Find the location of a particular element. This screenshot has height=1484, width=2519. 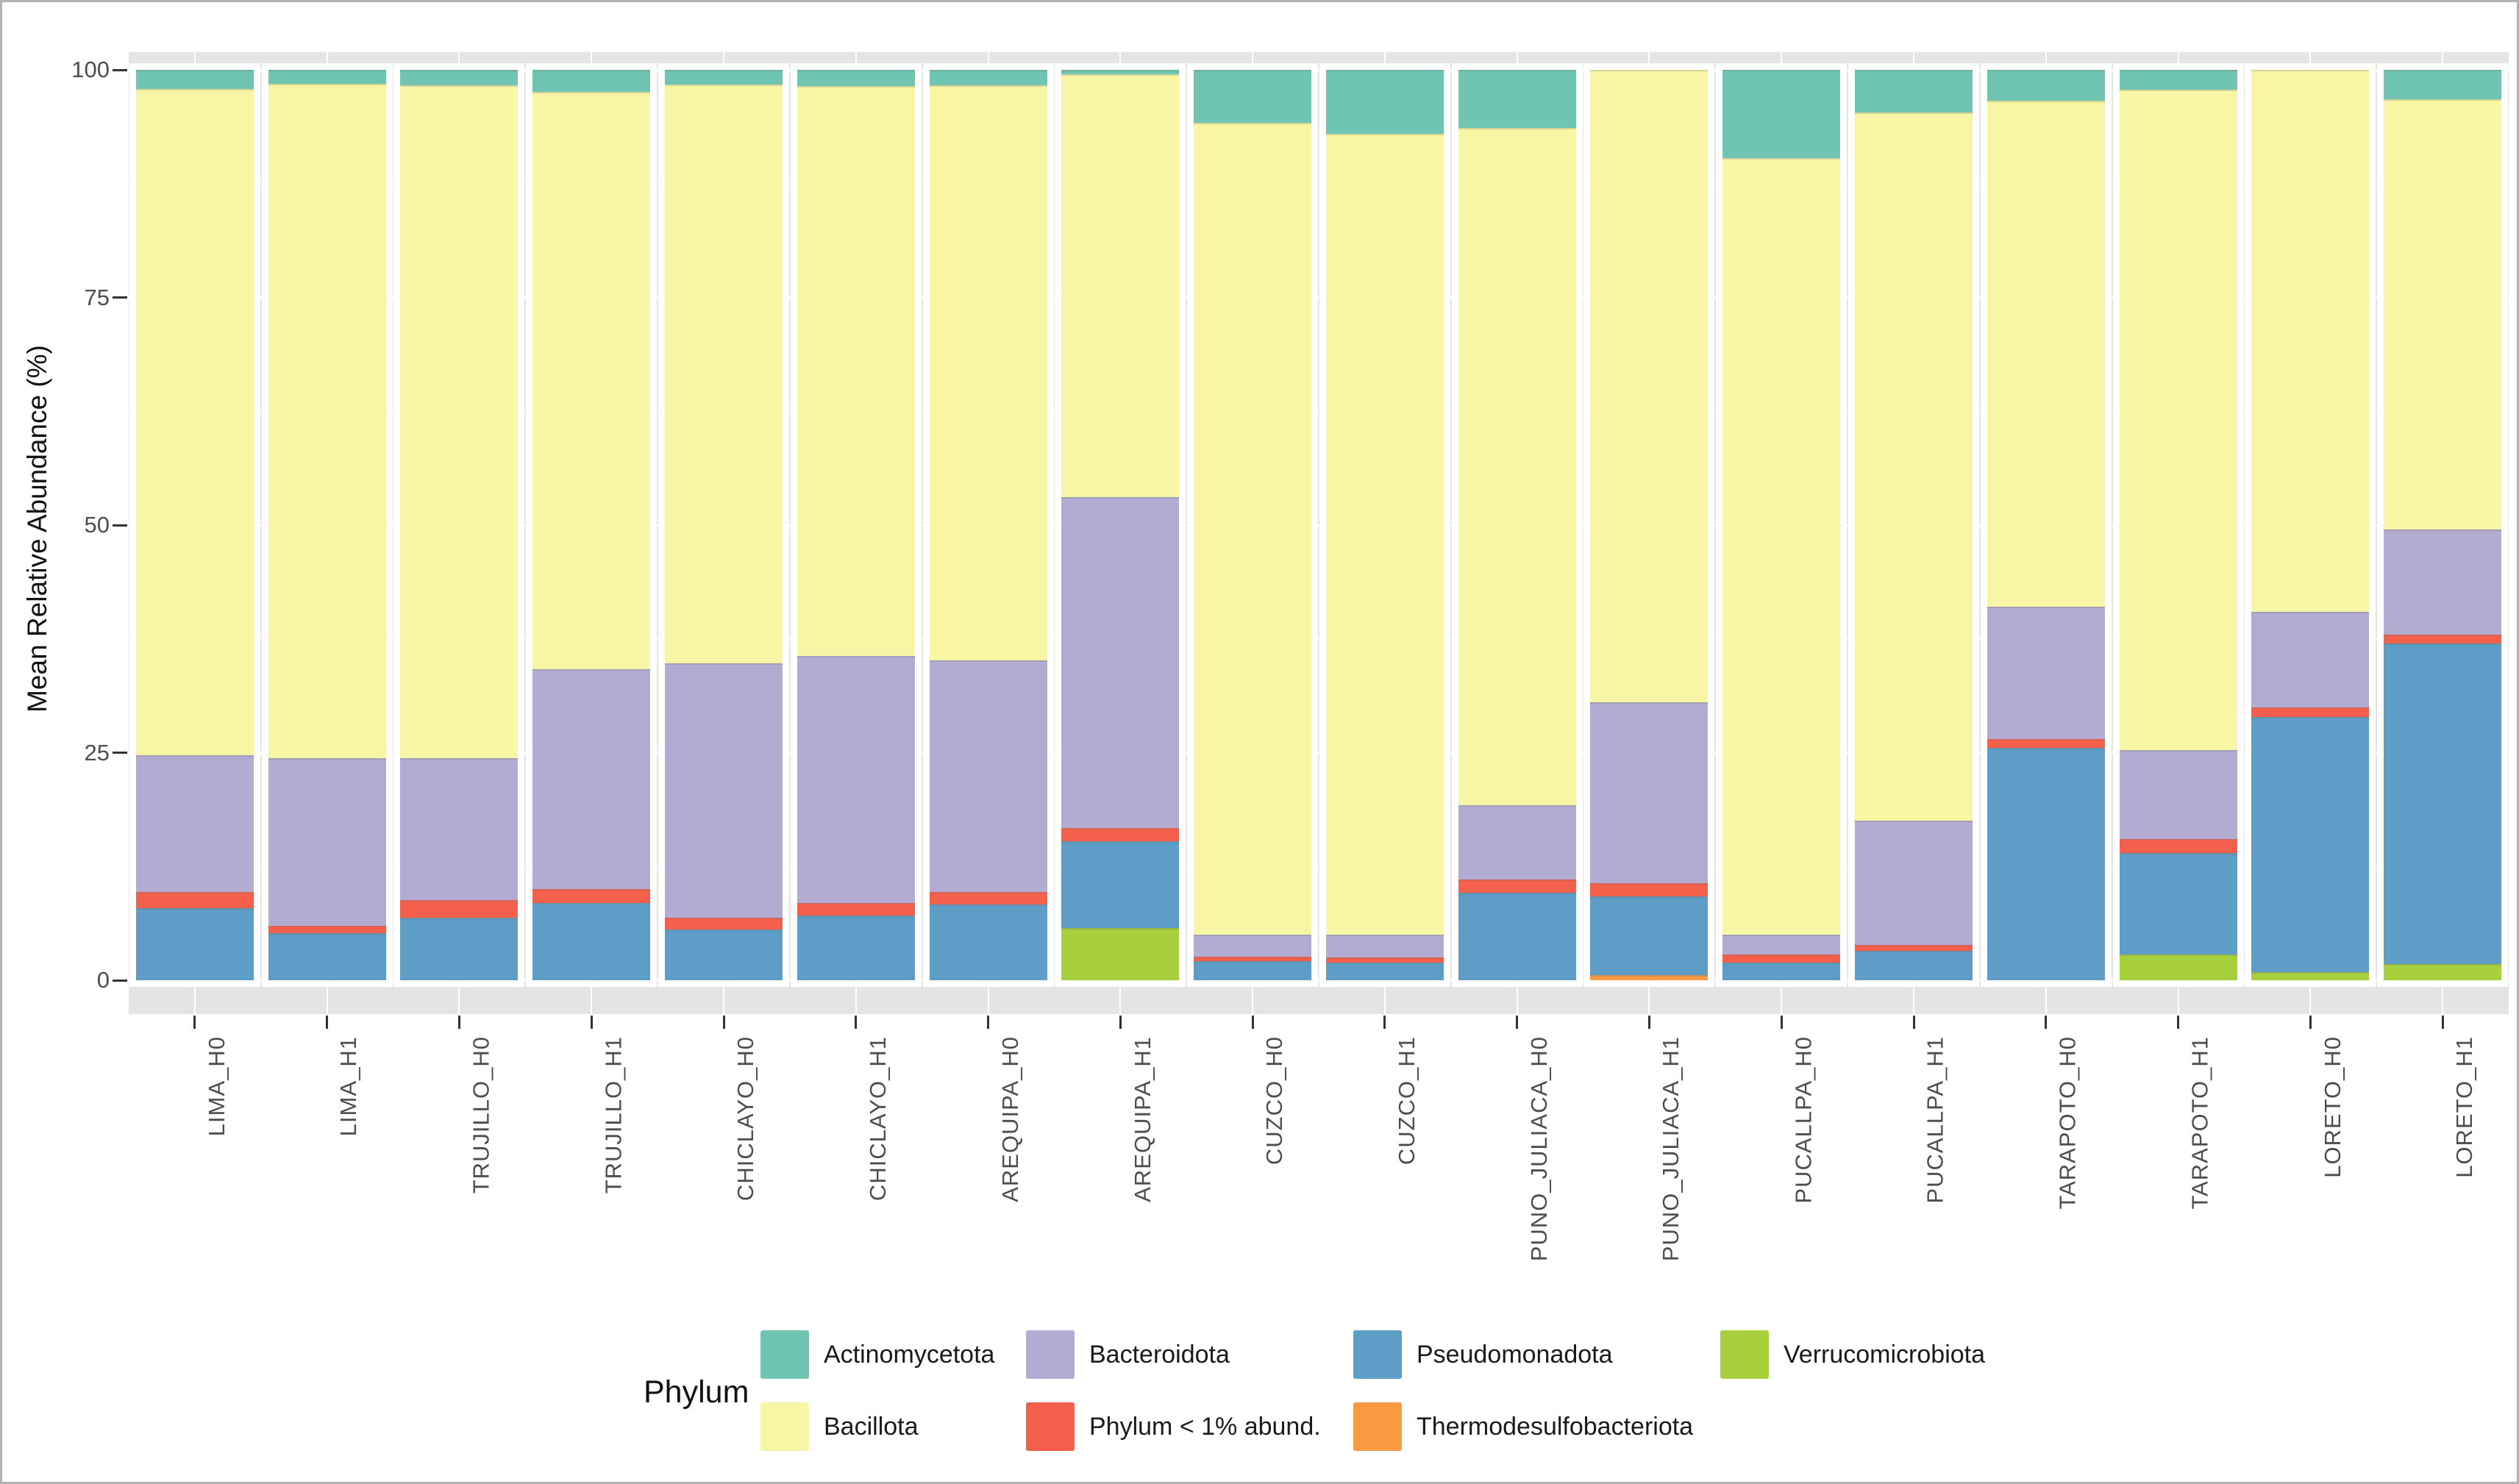

legend-item-actinomycetota: Actinomycetota is located at coordinates (877, 1354).